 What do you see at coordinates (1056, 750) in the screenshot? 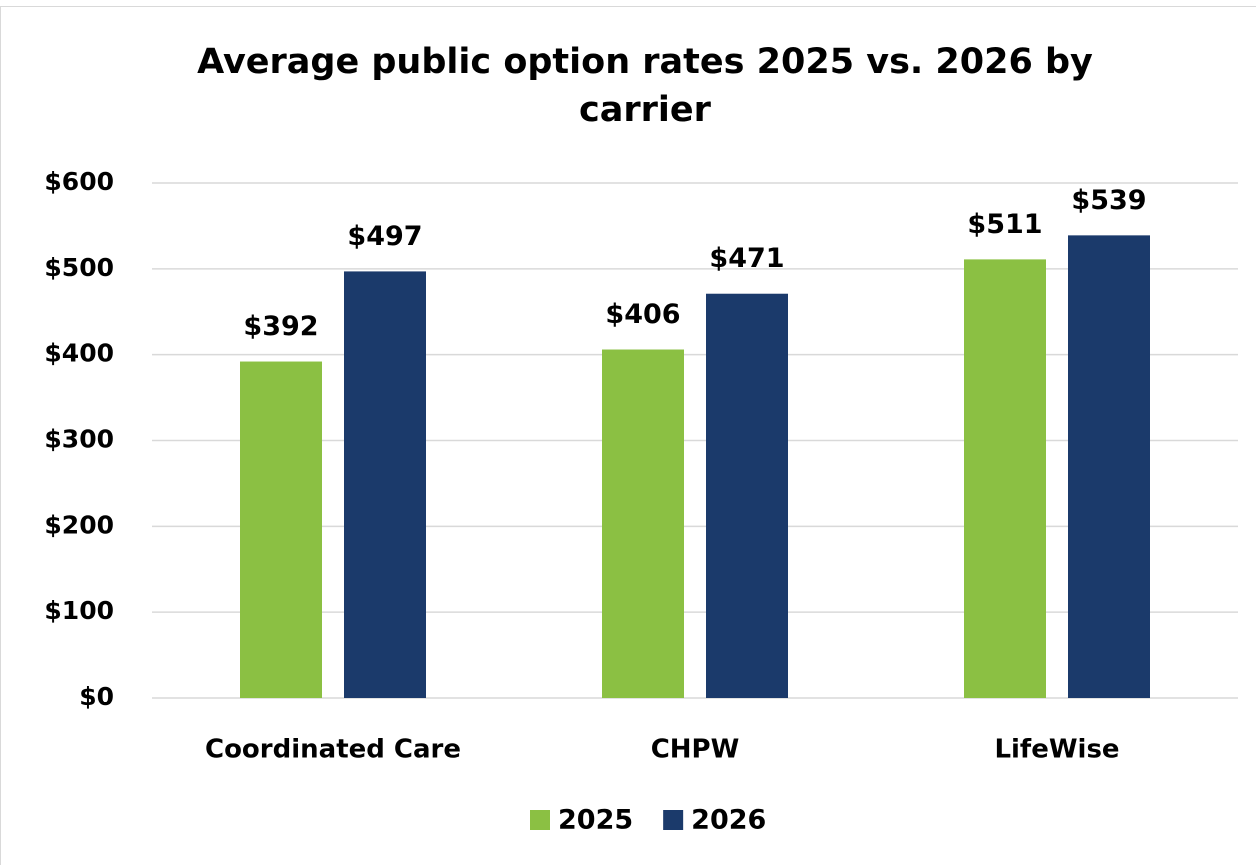
I see `x-tick-label: LifeWise` at bounding box center [1056, 750].